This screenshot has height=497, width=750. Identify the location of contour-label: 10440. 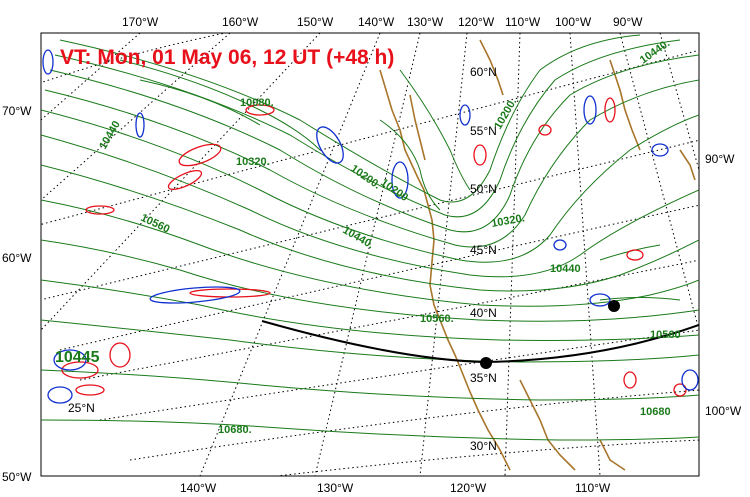
(565, 269).